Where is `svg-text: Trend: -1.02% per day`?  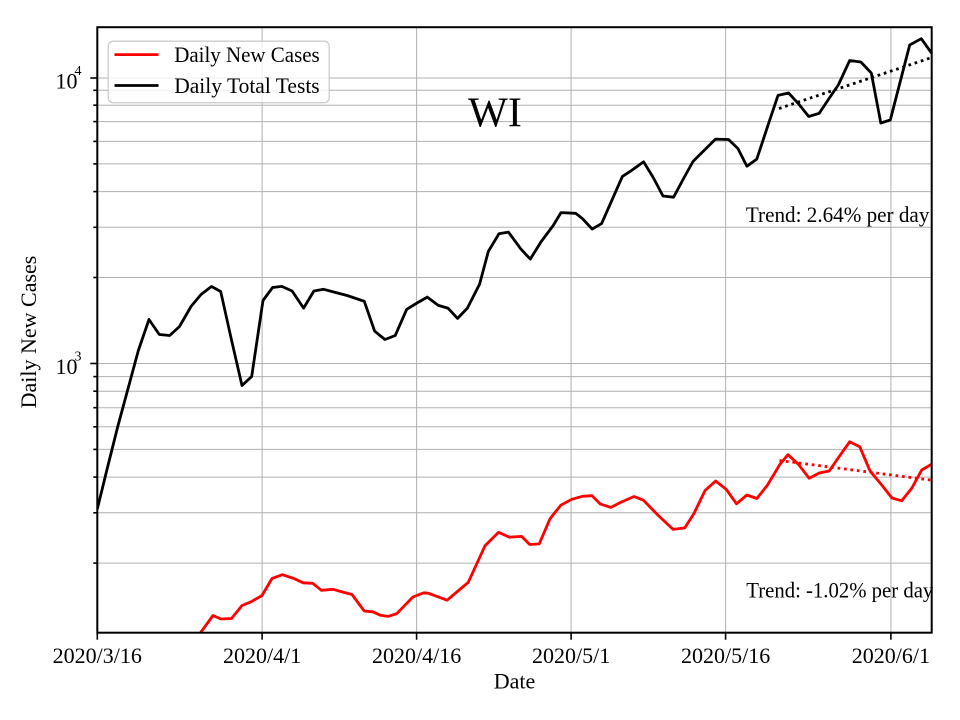 svg-text: Trend: -1.02% per day is located at coordinates (839, 590).